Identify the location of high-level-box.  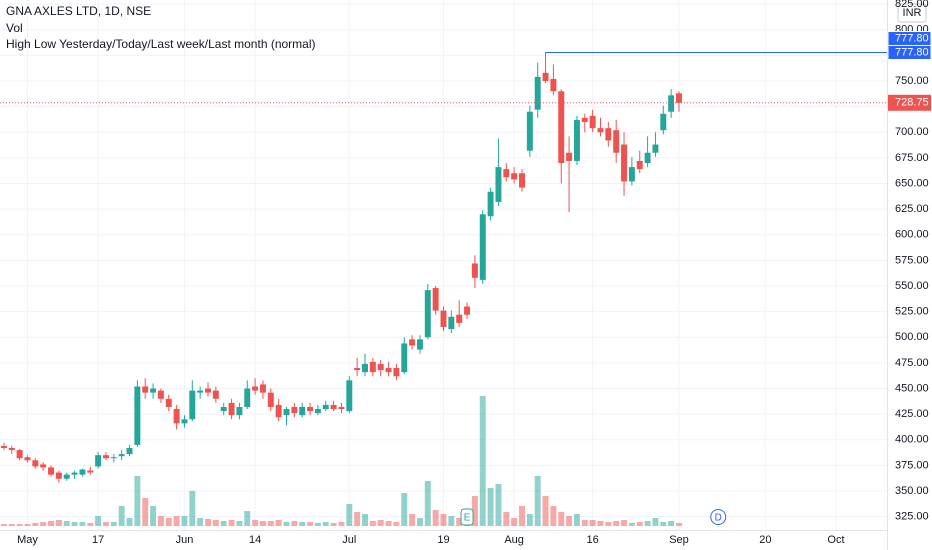
(909, 52).